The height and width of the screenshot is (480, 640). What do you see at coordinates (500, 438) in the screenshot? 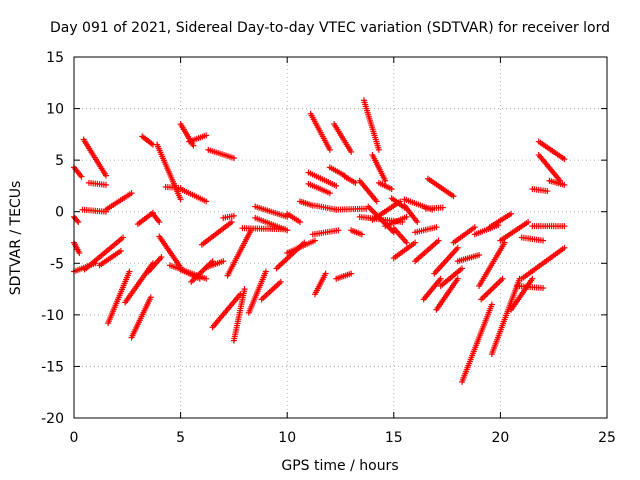
I see `x-tick-label: 20` at bounding box center [500, 438].